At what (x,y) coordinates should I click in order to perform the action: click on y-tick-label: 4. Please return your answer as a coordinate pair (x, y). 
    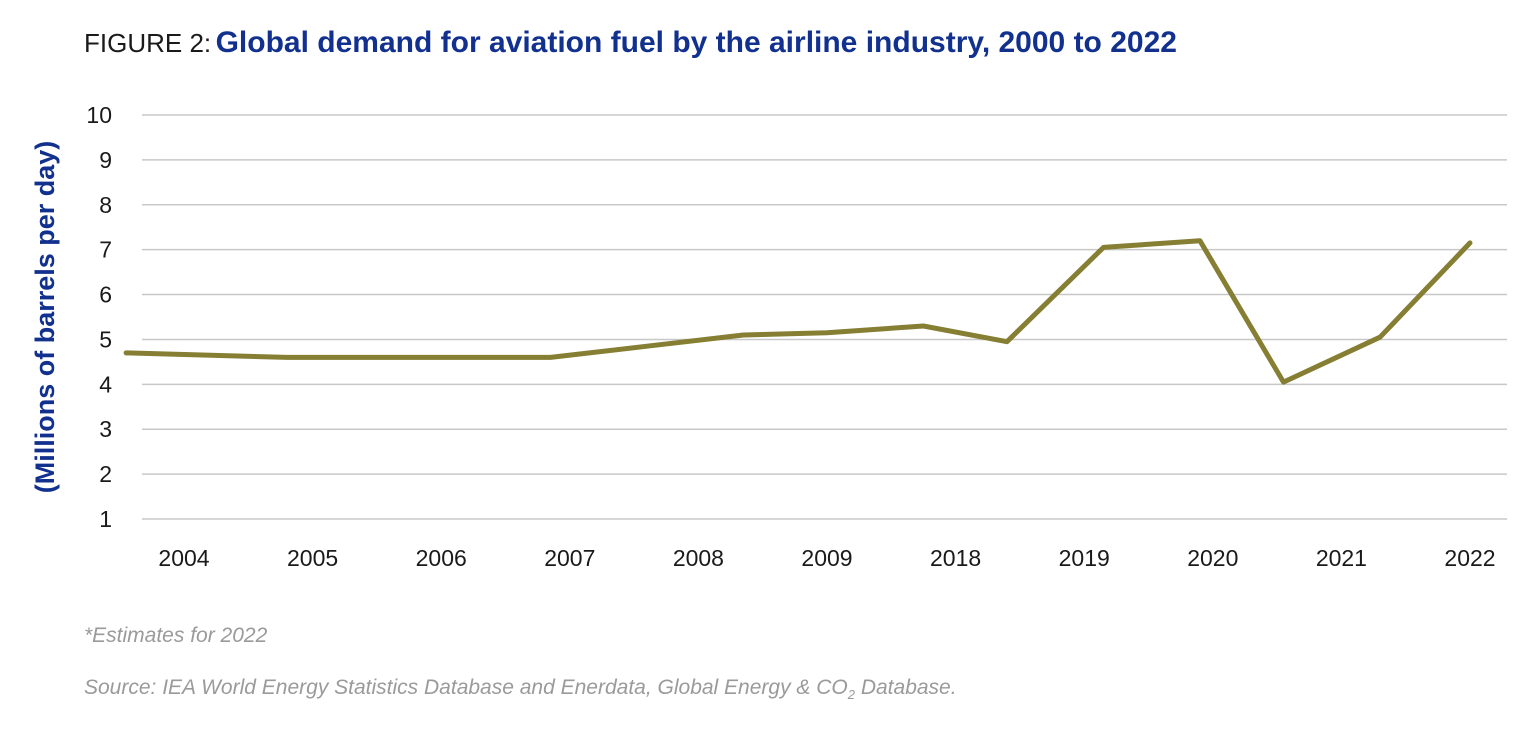
    Looking at the image, I should click on (105, 384).